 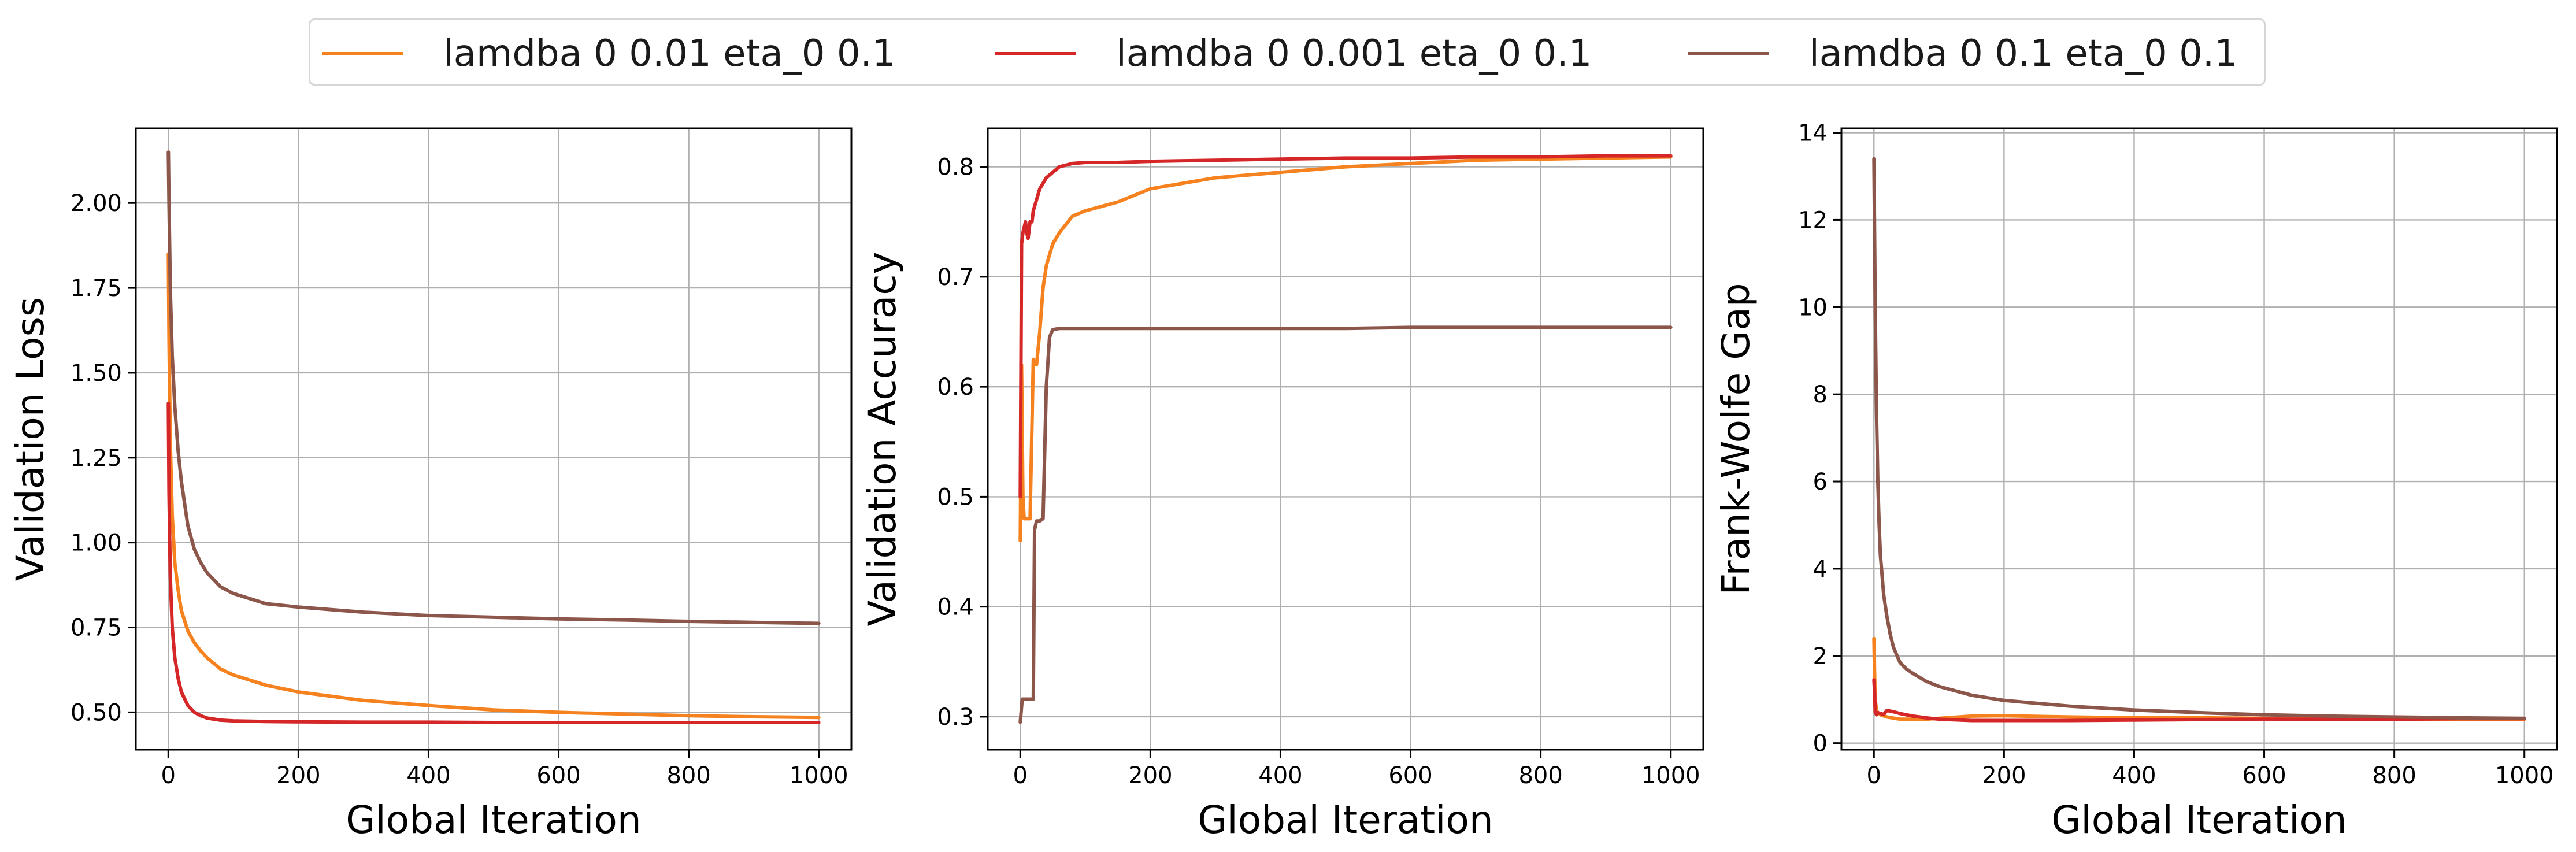 I want to click on y-tick-label: 14, so click(x=1813, y=133).